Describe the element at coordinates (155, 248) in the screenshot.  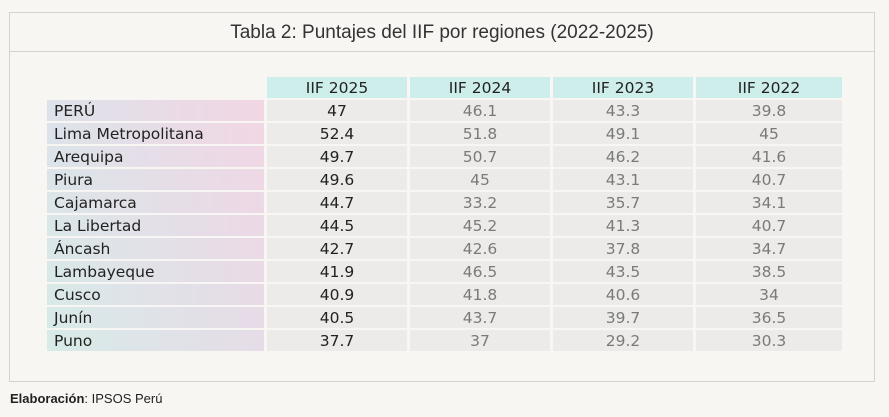
I see `region-label: Áncash` at that location.